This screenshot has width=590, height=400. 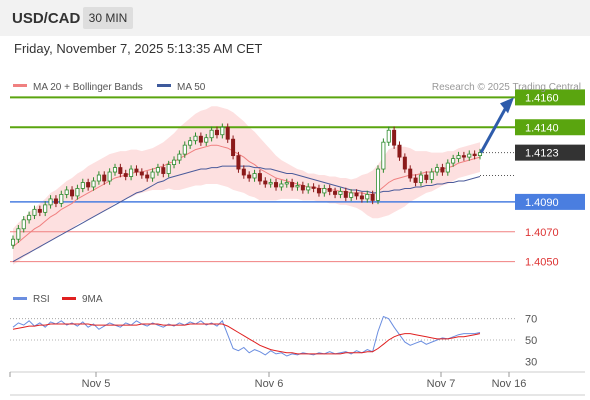 What do you see at coordinates (496, 125) in the screenshot?
I see `forecast-arrow-layer` at bounding box center [496, 125].